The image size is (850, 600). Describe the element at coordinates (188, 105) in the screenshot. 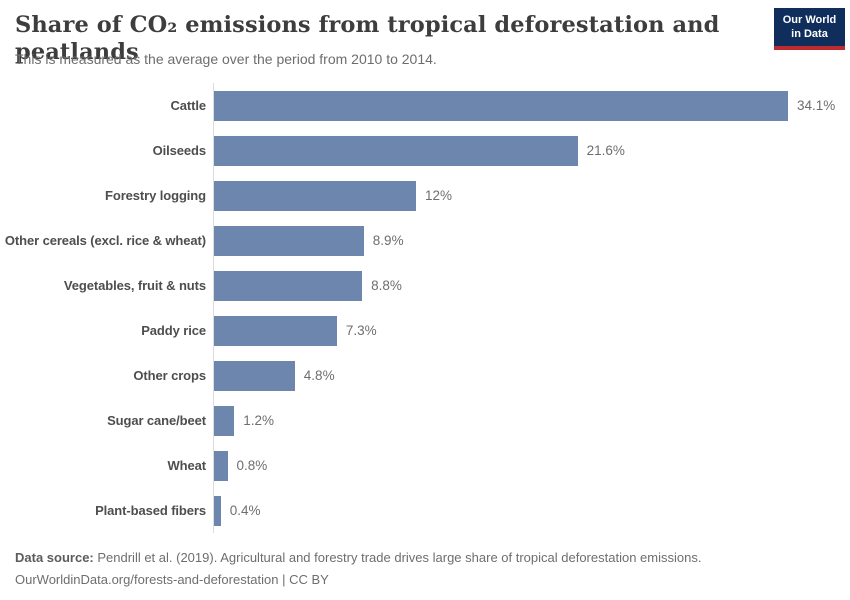

I see `category-label: Cattle` at that location.